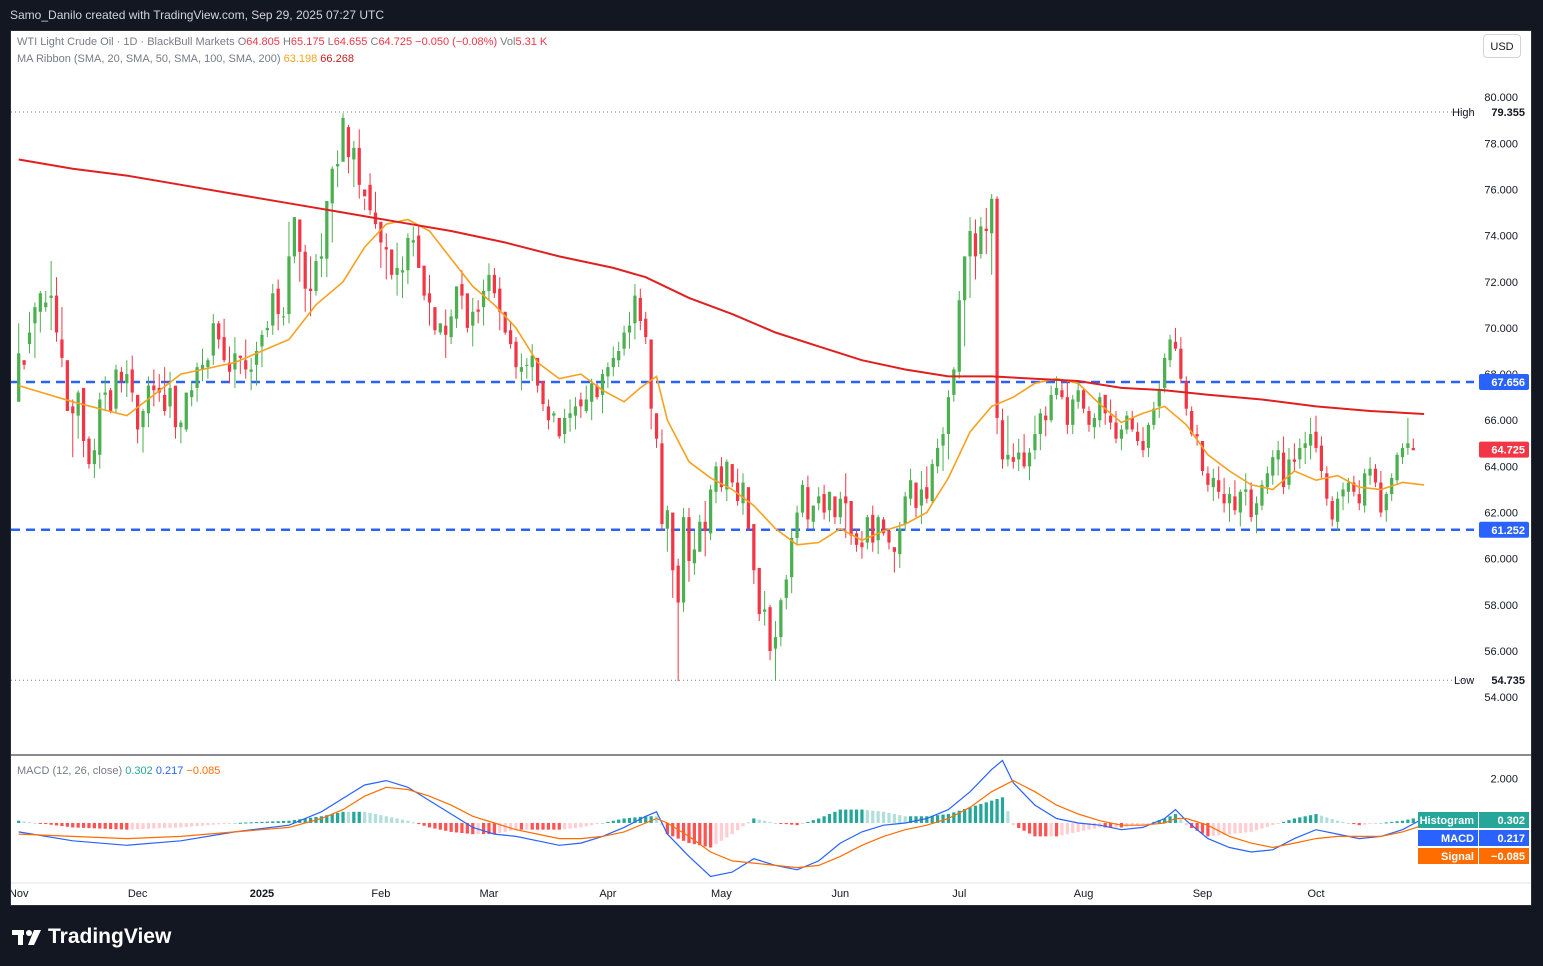 This screenshot has width=1543, height=966. What do you see at coordinates (1447, 821) in the screenshot?
I see `histogram-tag-label: Histogram` at bounding box center [1447, 821].